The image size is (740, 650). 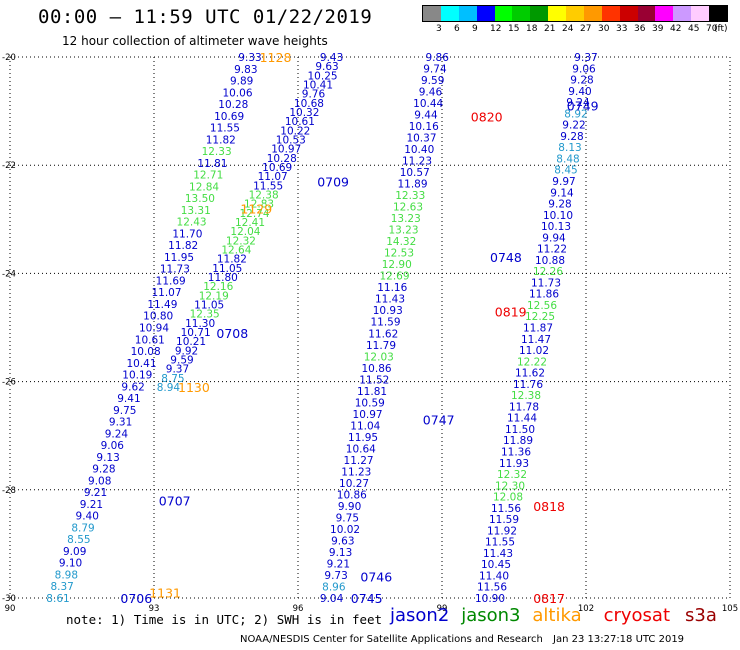 What do you see at coordinates (162, 305) in the screenshot?
I see `swh-value: 11.49` at bounding box center [162, 305].